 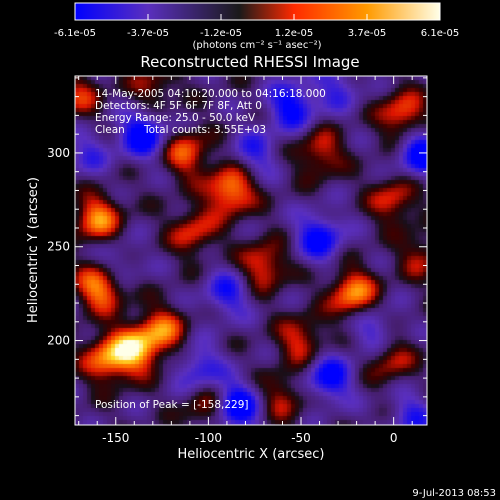 What do you see at coordinates (58, 341) in the screenshot?
I see `y-tick-label: 200` at bounding box center [58, 341].